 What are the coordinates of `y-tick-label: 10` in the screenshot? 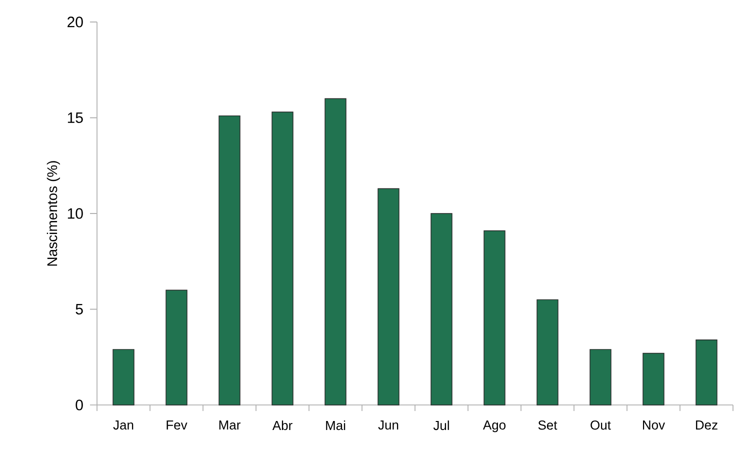 It's located at (75, 213).